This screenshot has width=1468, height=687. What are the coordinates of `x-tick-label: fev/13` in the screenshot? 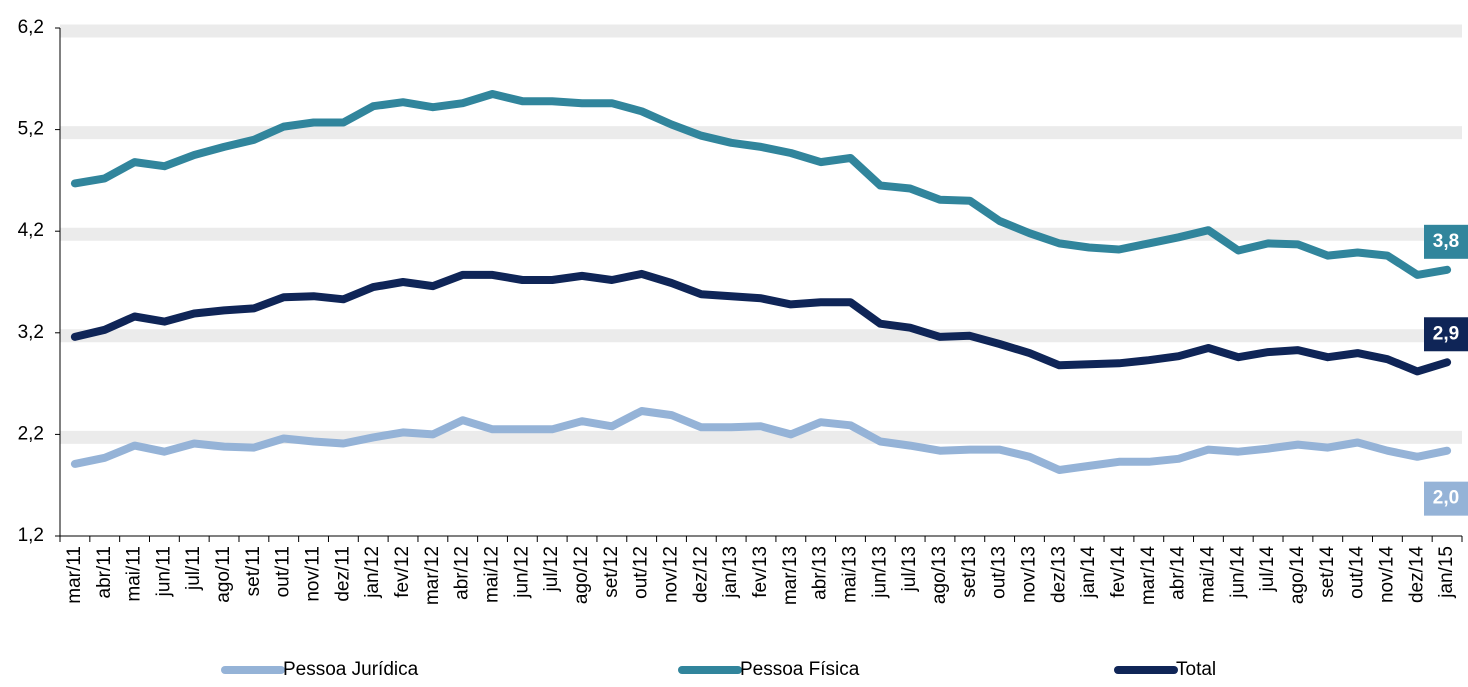 It's located at (760, 572).